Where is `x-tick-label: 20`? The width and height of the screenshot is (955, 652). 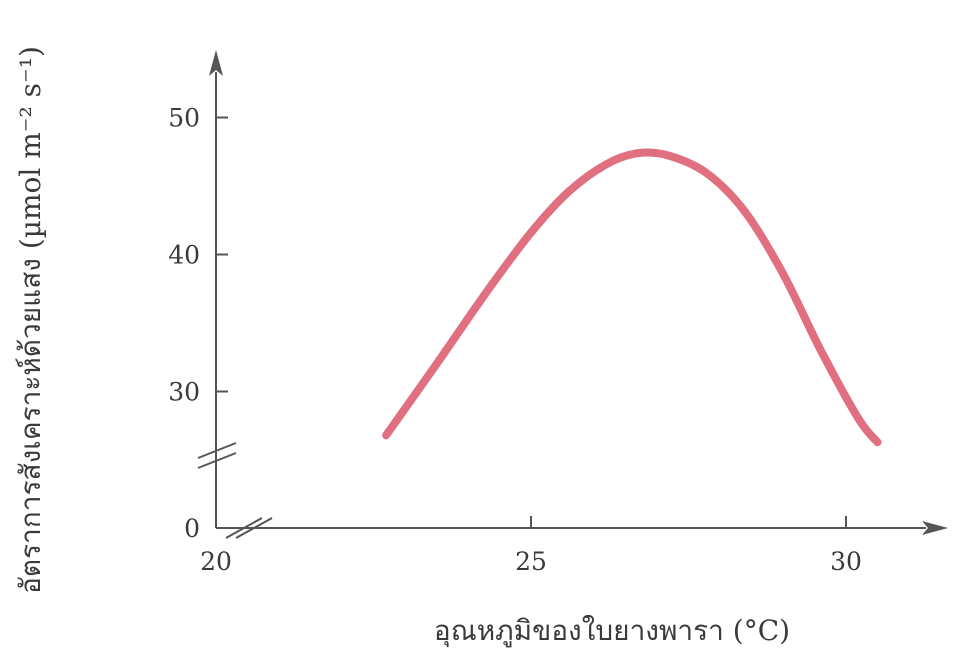
x-tick-label: 20 is located at coordinates (216, 561).